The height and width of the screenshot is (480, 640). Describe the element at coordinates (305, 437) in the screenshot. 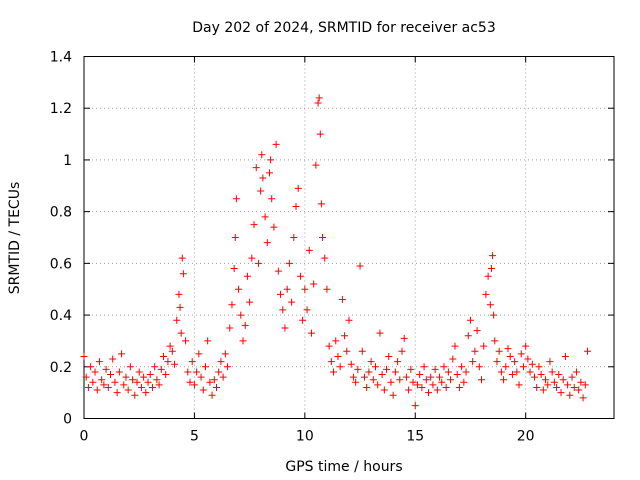

I see `x-tick-label: 10` at that location.